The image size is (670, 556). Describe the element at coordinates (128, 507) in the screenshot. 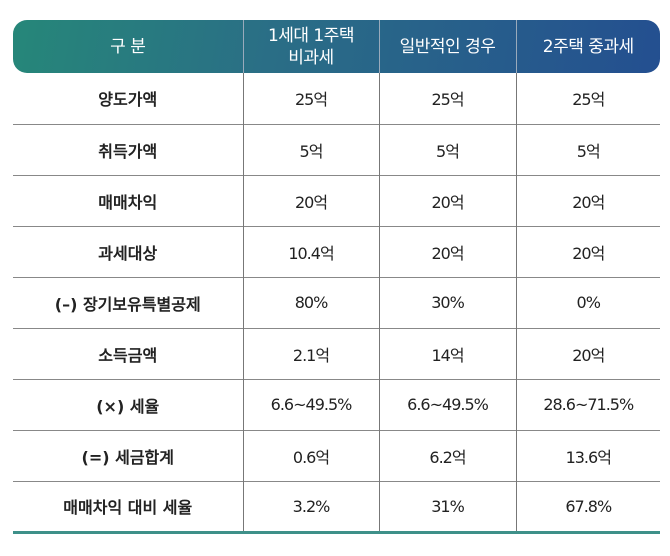

I see `row-label: 매매차익 대비 세율` at that location.